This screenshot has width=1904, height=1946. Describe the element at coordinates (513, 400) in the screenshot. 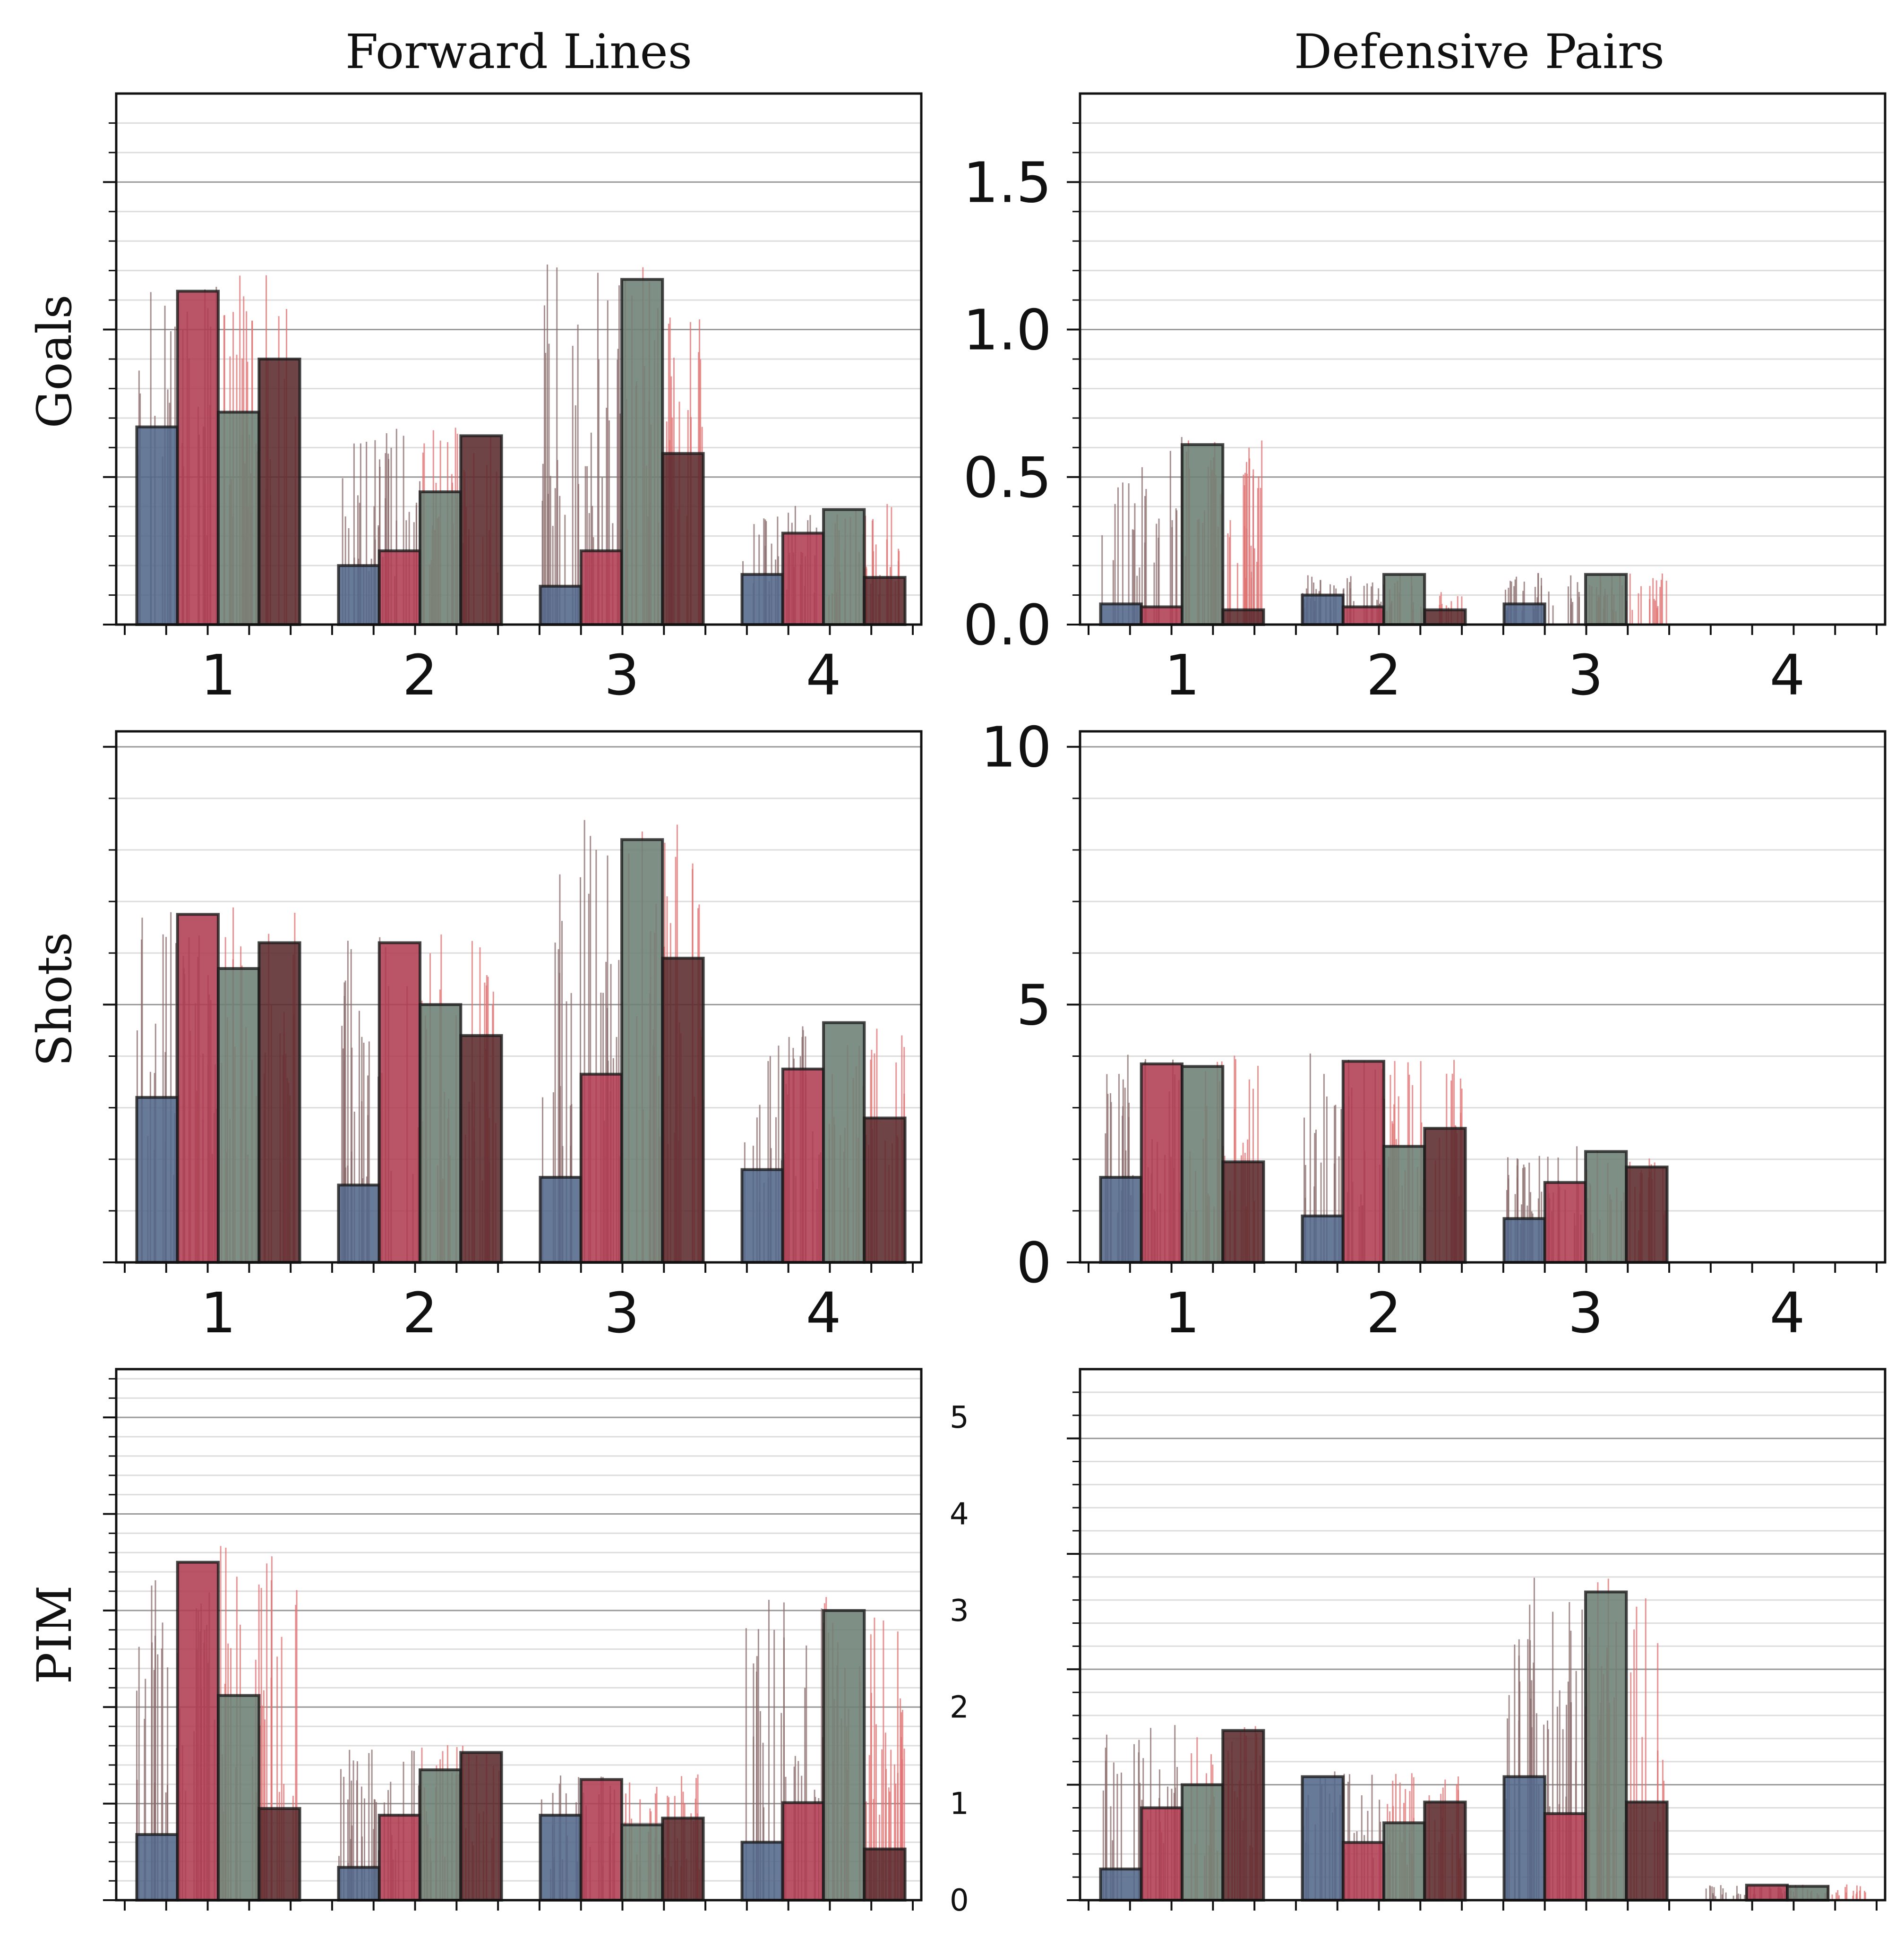

I see `chart-panel-1: 1 2 3 4` at that location.